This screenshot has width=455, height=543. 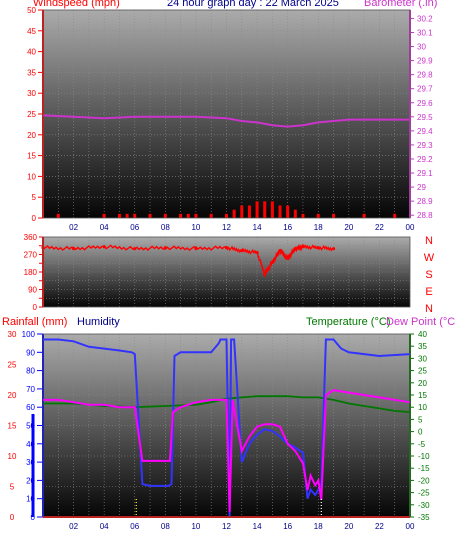 I want to click on temp-xtick-18: 18, so click(x=318, y=526).